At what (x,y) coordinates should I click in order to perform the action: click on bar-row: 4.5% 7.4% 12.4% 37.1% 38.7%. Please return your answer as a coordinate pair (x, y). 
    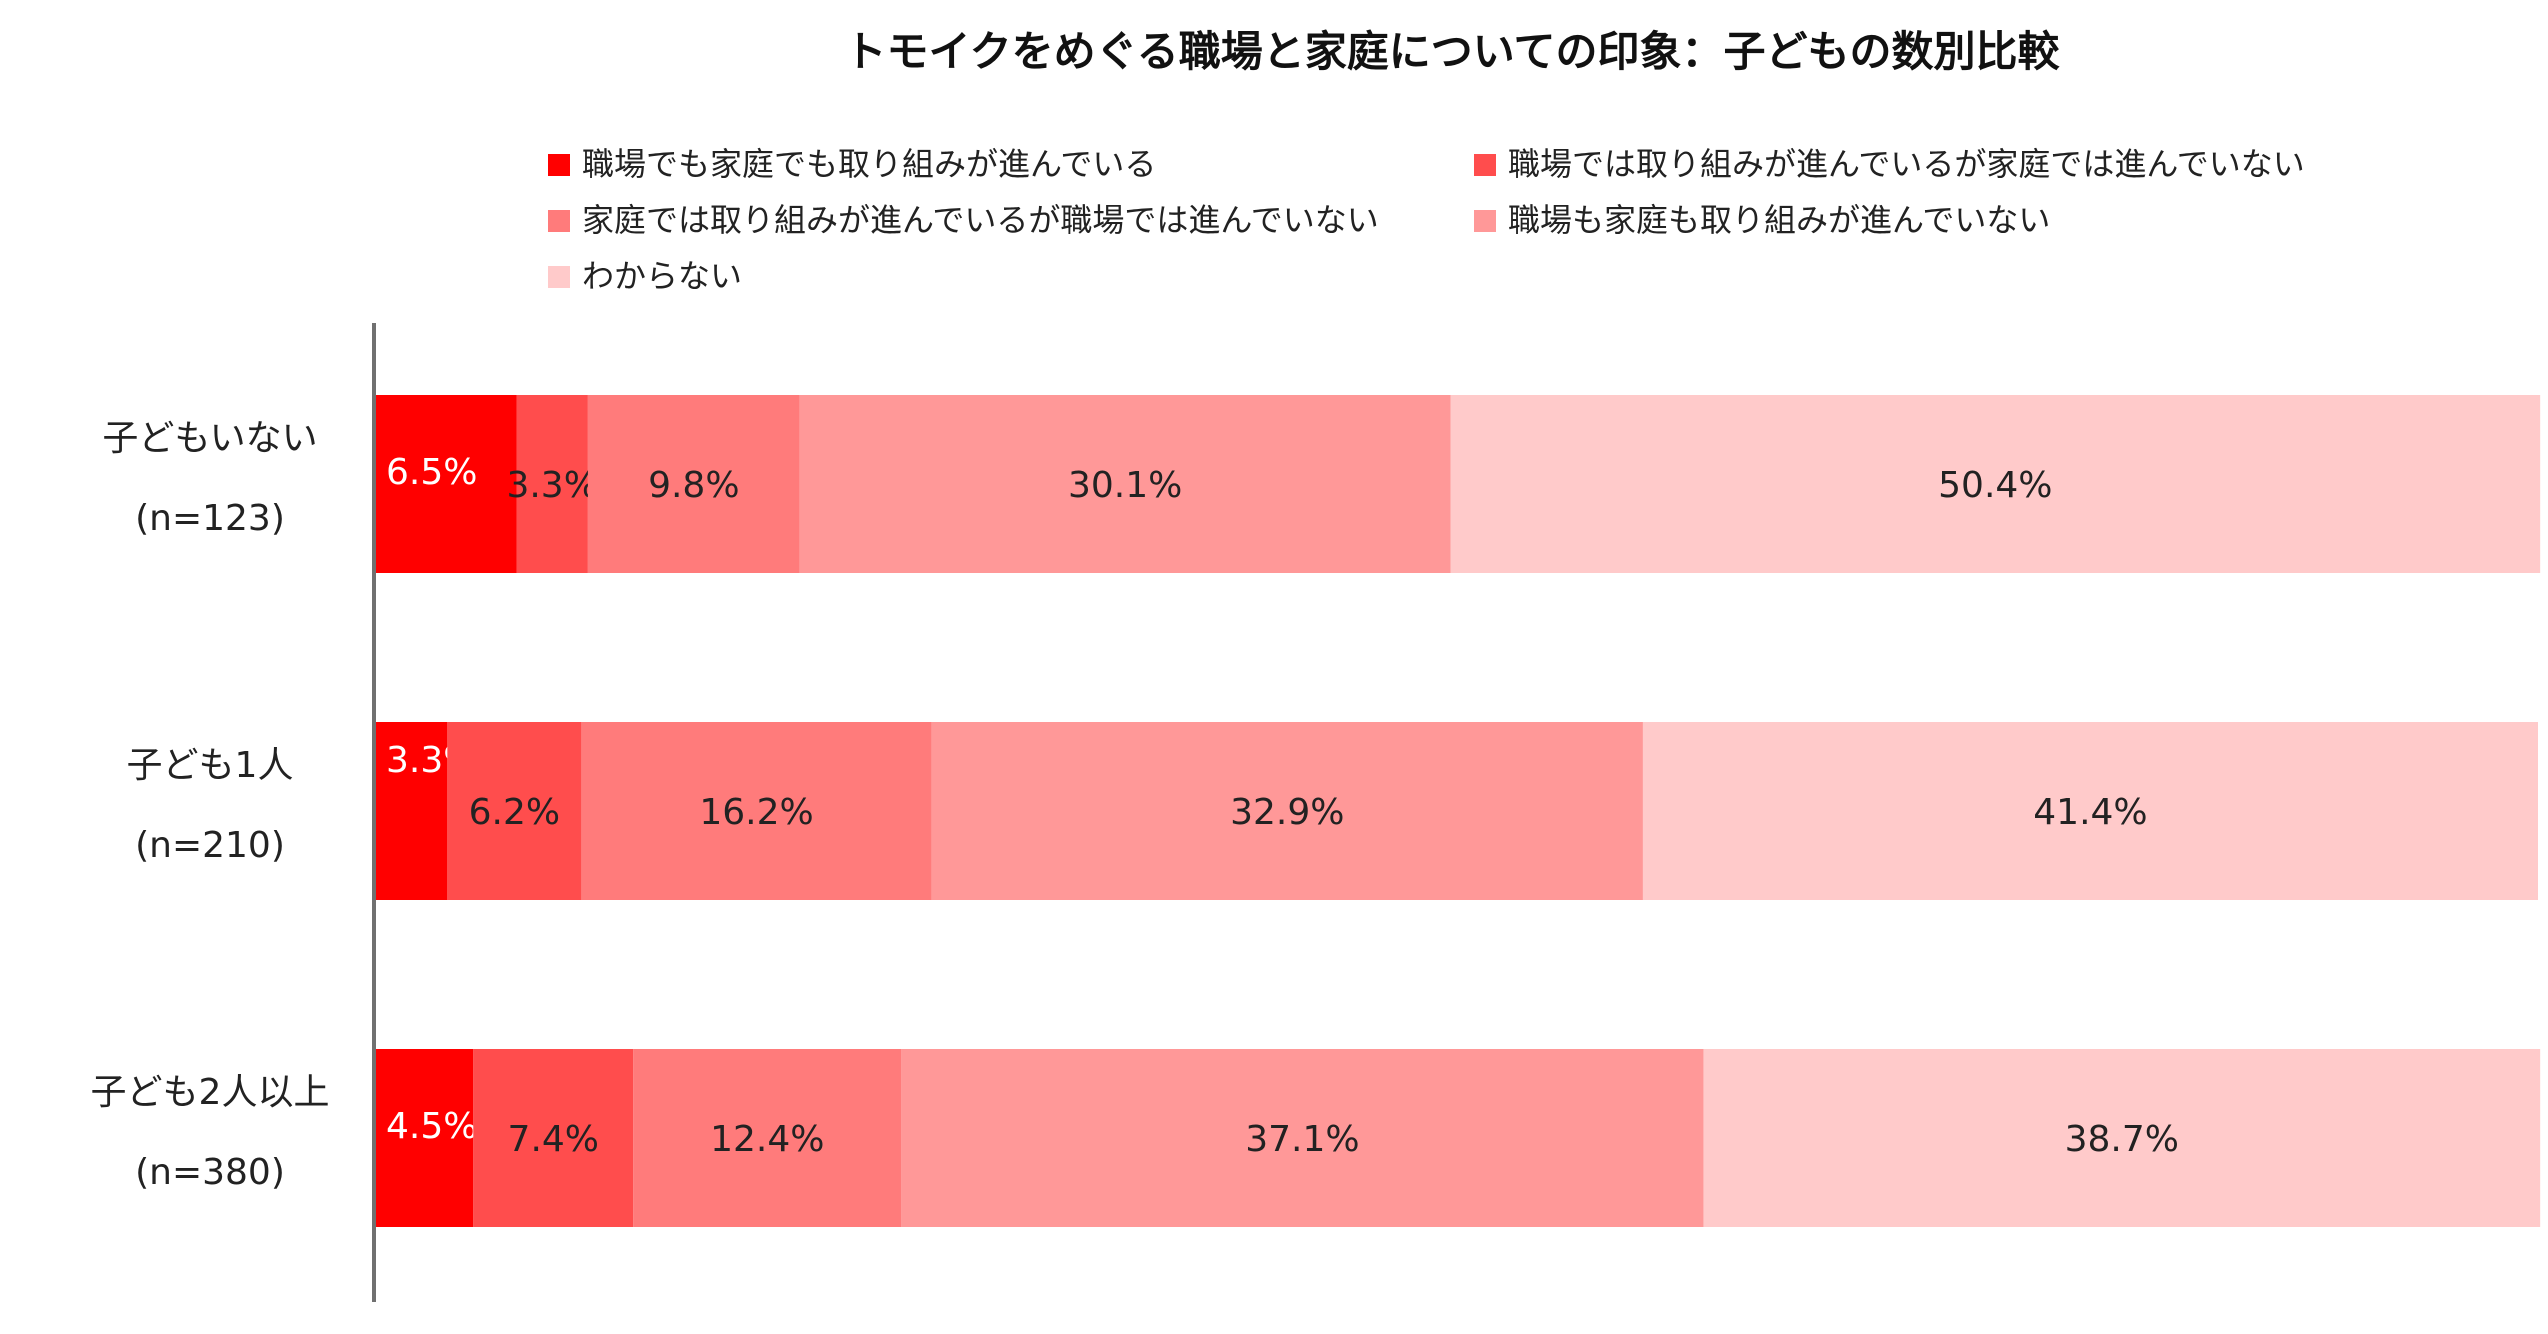
    Looking at the image, I should click on (1458, 1138).